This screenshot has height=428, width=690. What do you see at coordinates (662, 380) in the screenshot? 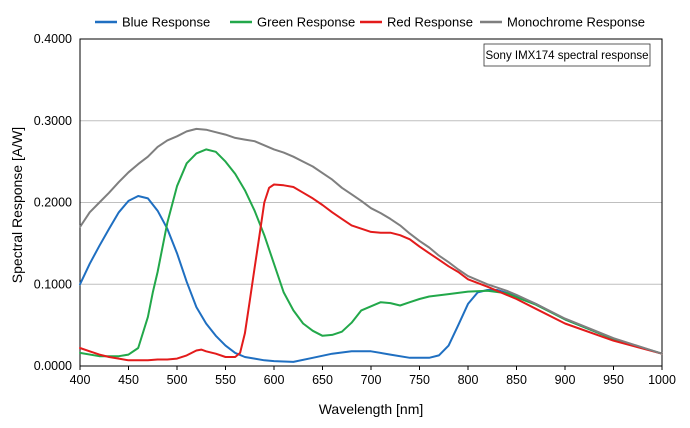
I see `x-tick-label: 1000` at bounding box center [662, 380].